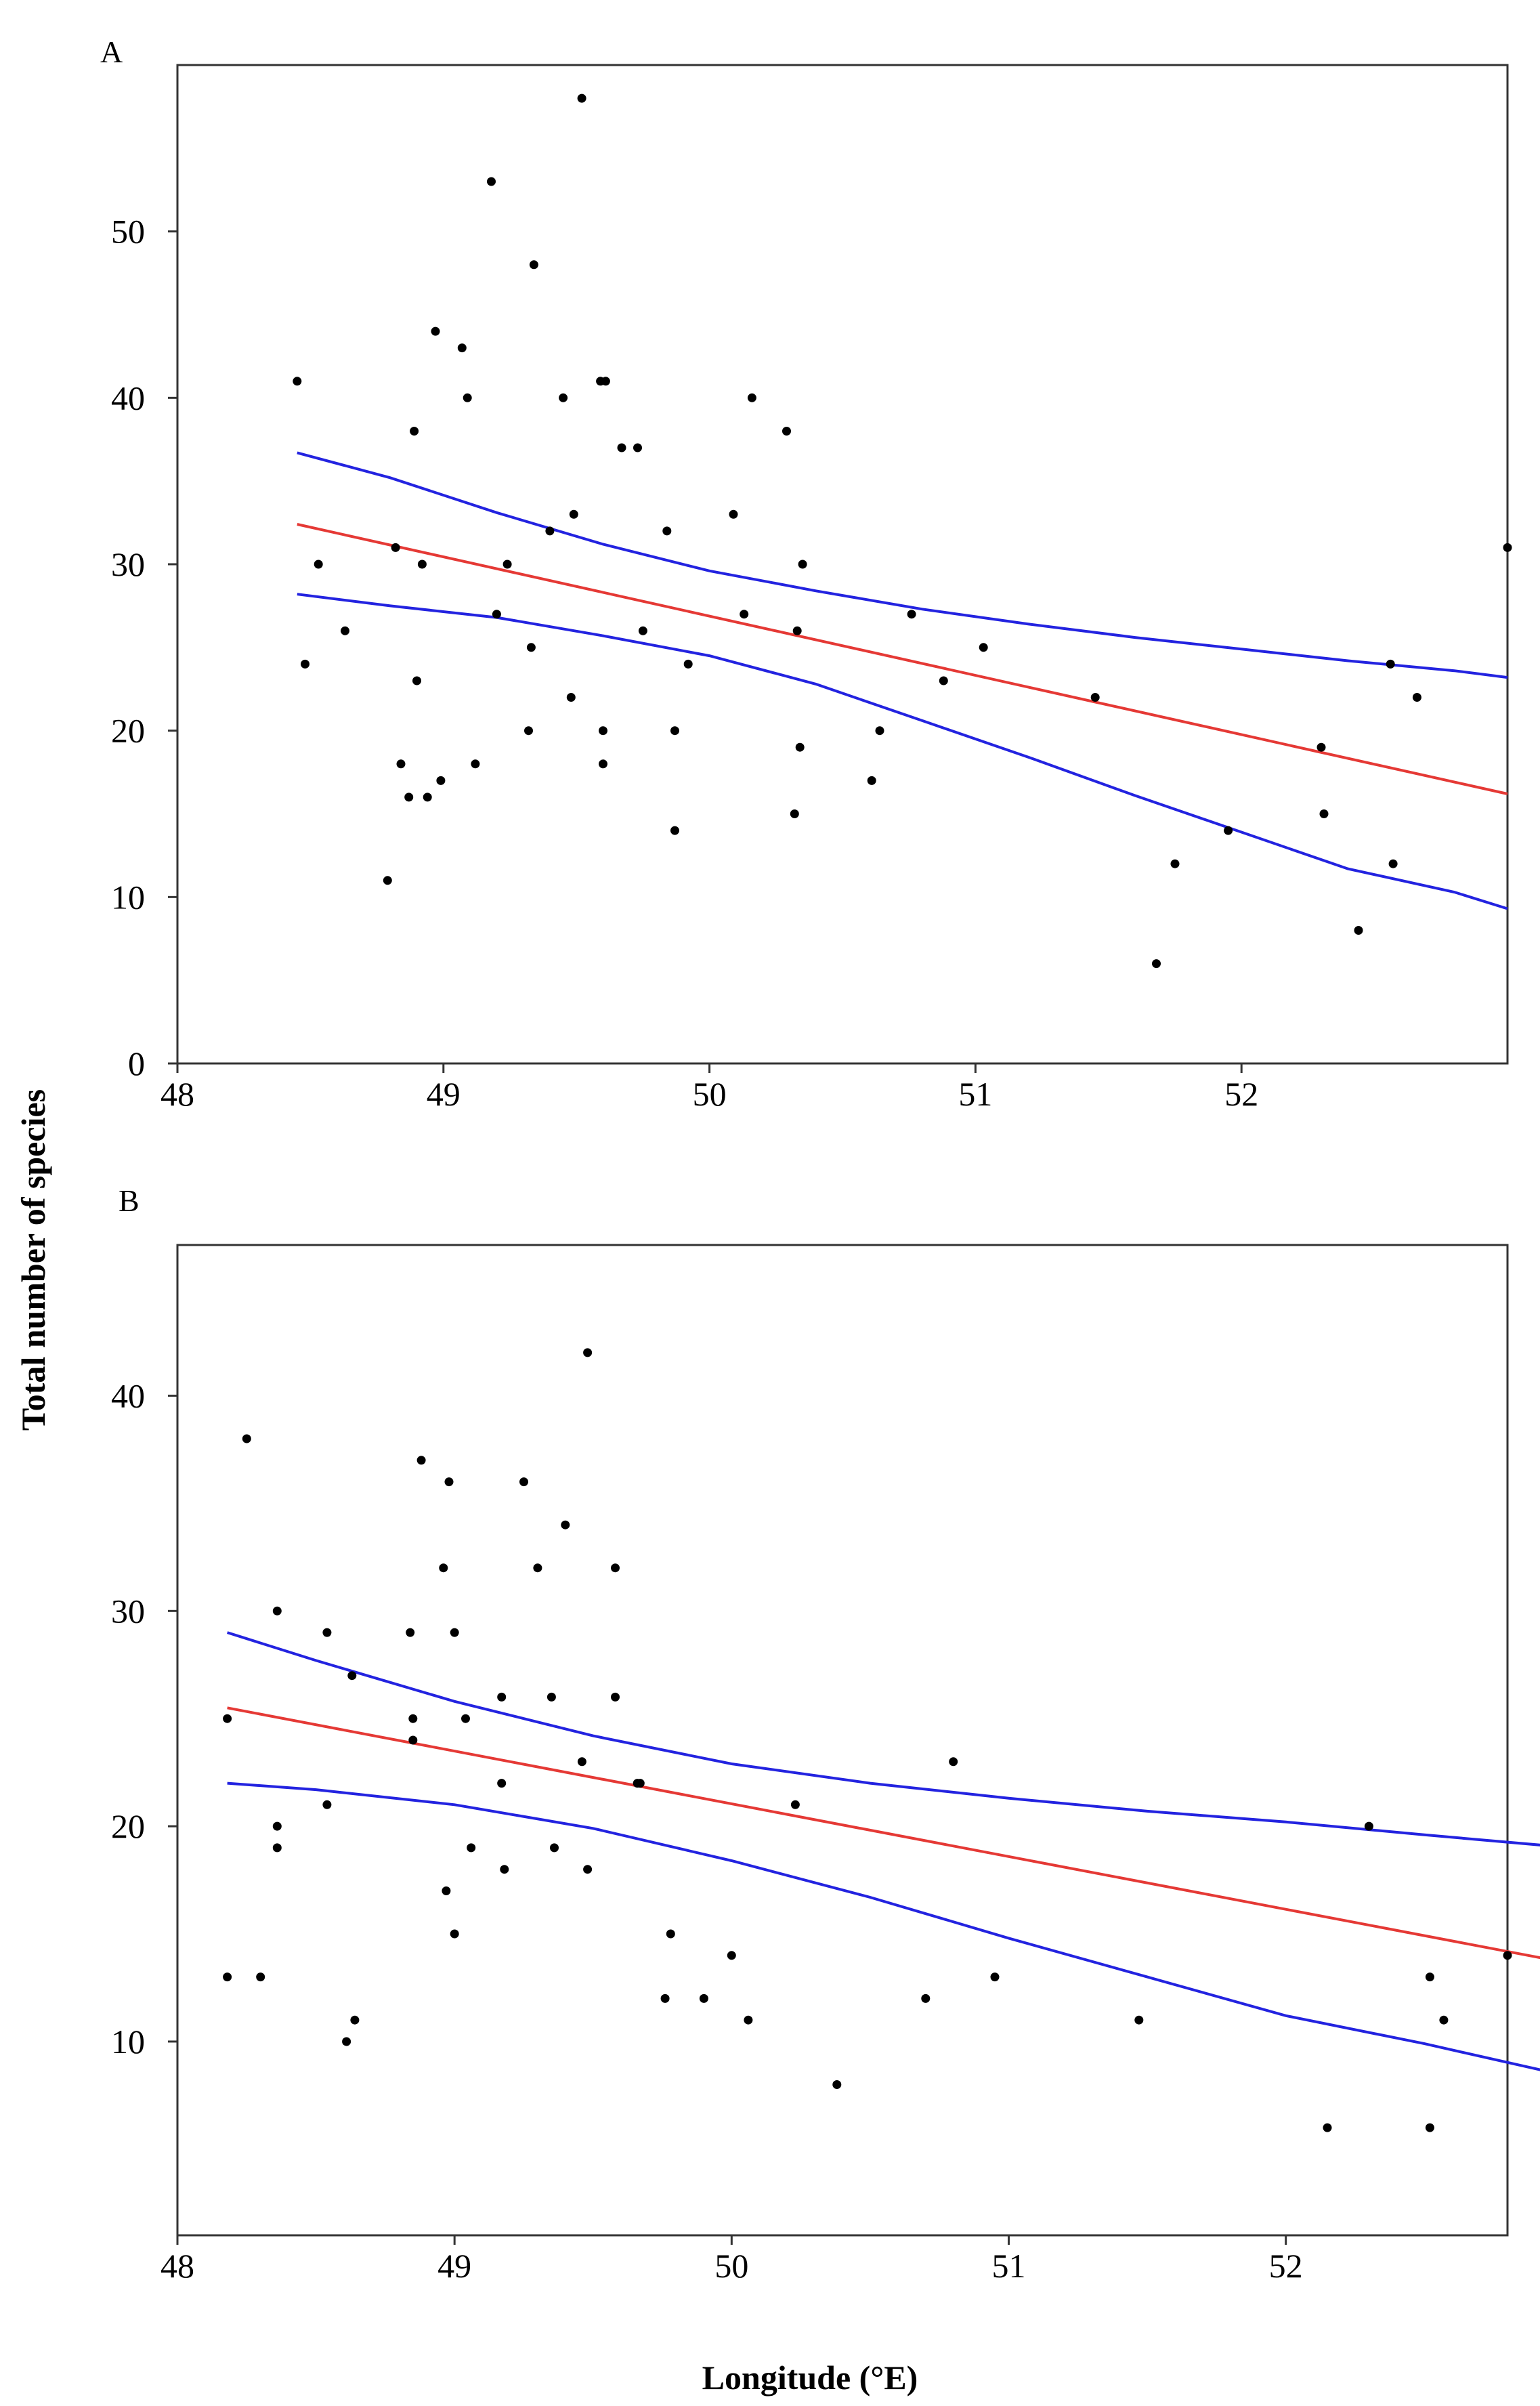 The height and width of the screenshot is (2406, 1540). I want to click on panel-b-line-fit, so click(884, 1833).